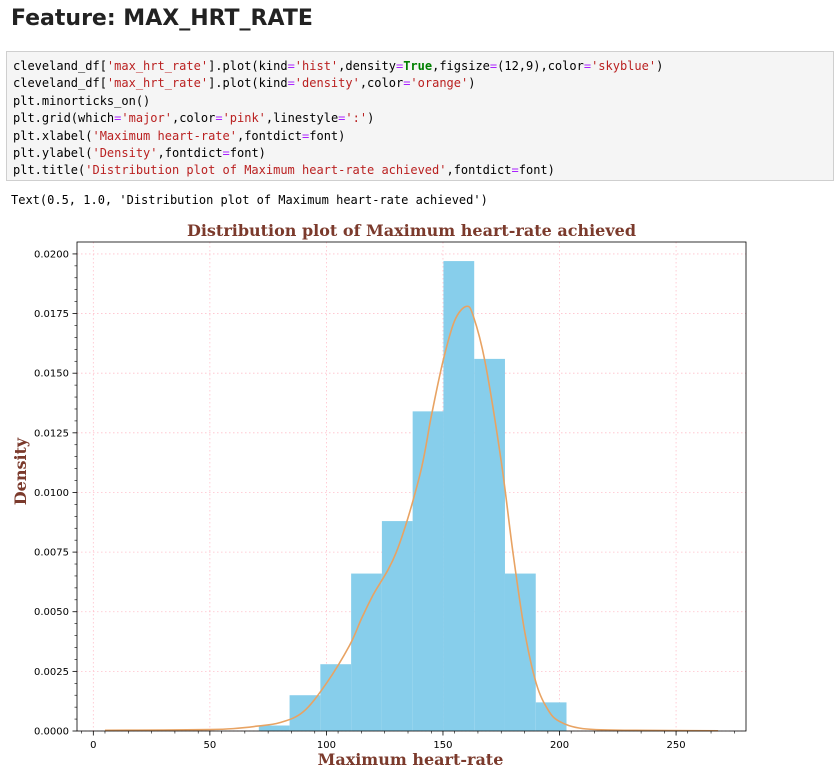  What do you see at coordinates (418, 66) in the screenshot?
I see `code-token: True` at bounding box center [418, 66].